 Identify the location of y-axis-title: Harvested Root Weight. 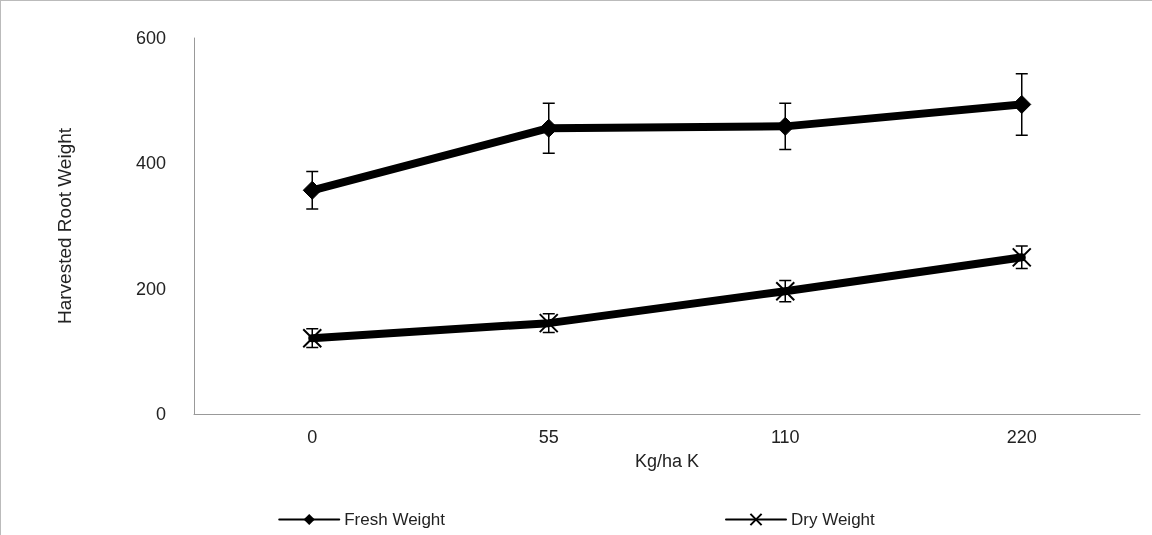
(64, 226).